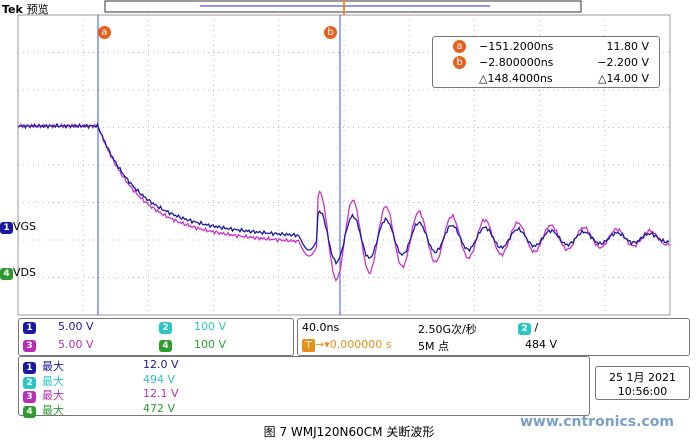 The width and height of the screenshot is (698, 441). I want to click on measurement-row: 2 最大 494 V, so click(99, 381).